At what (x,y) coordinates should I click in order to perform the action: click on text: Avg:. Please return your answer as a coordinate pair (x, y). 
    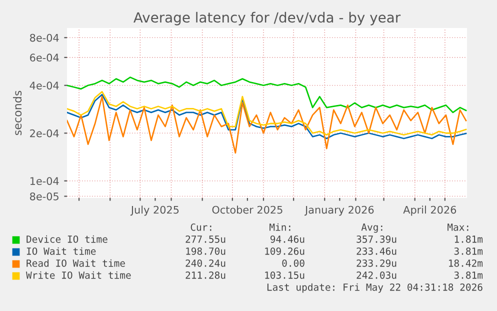
    Looking at the image, I should click on (371, 228).